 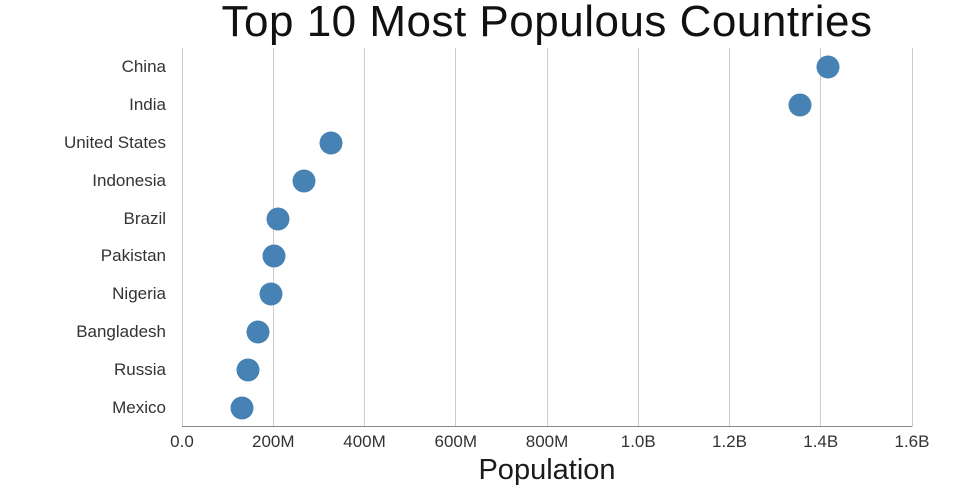 What do you see at coordinates (143, 66) in the screenshot?
I see `y-tick-label: China` at bounding box center [143, 66].